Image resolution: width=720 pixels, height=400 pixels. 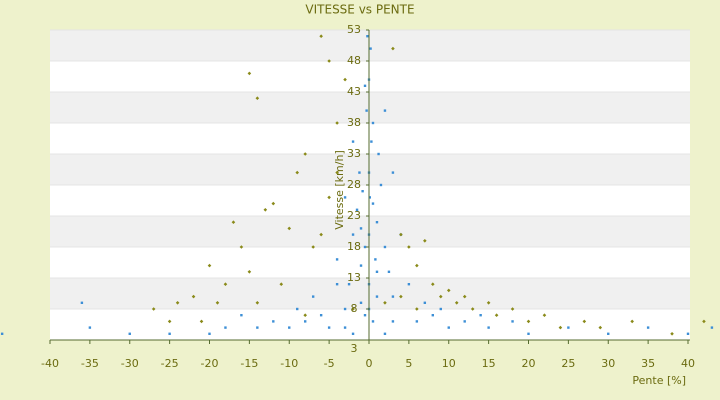 What do you see at coordinates (449, 363) in the screenshot?
I see `x-tick-label: 10` at bounding box center [449, 363].